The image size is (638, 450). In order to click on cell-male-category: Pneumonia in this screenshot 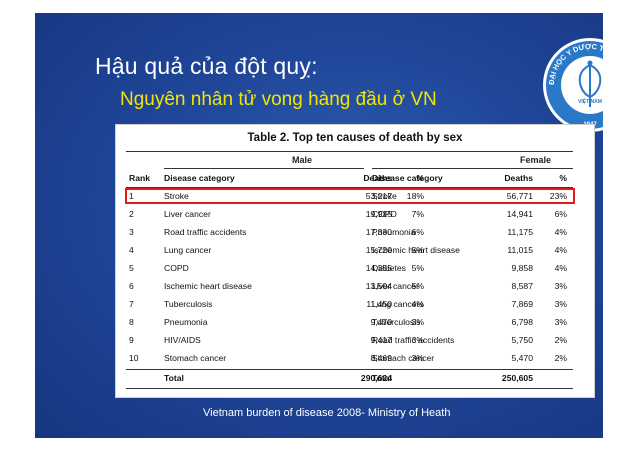, I will do `click(186, 322)`.